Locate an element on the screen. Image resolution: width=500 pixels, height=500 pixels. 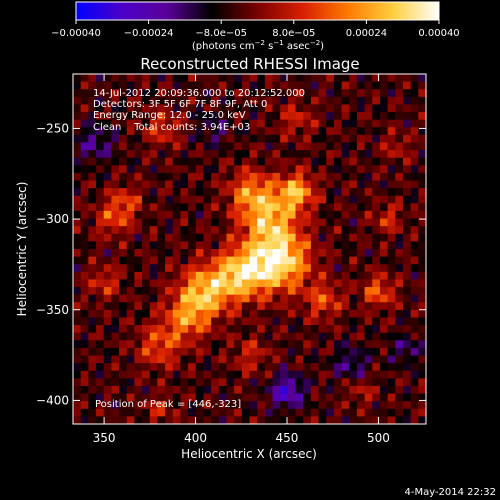
annotation-detectors: Detectors: 3F 5F 6F 7F 8F 9F, Att 0 is located at coordinates (180, 104).